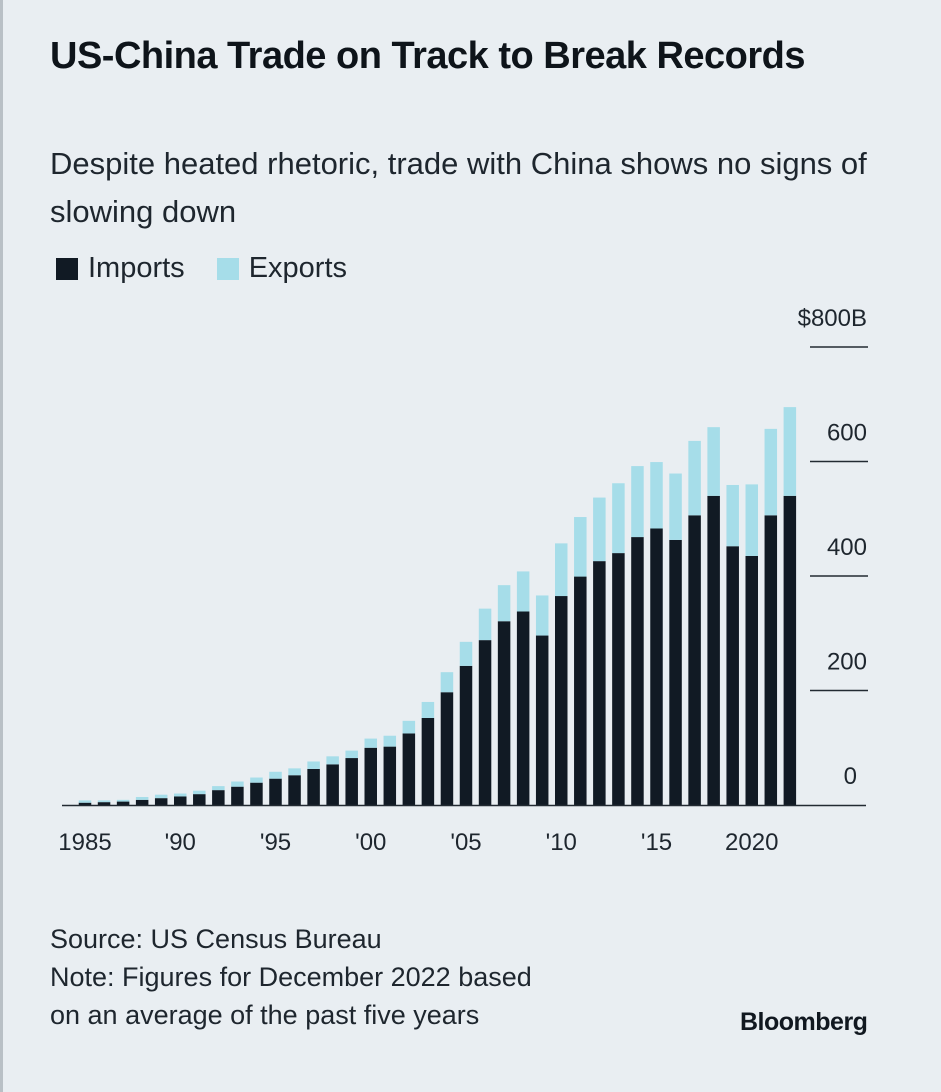 This screenshot has height=1092, width=941. What do you see at coordinates (561, 842) in the screenshot?
I see `x-tick-label-2010: '10` at bounding box center [561, 842].